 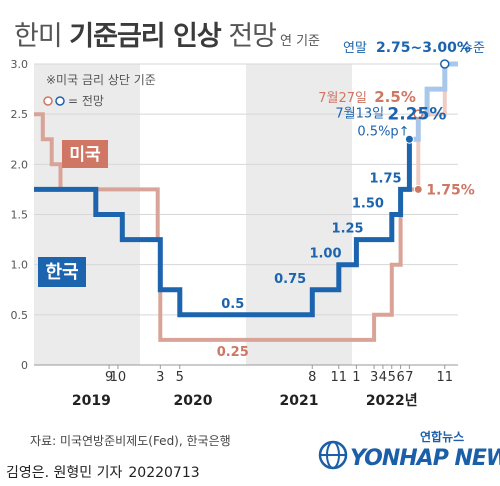 I want to click on x-tick-label: 6, so click(x=400, y=377).